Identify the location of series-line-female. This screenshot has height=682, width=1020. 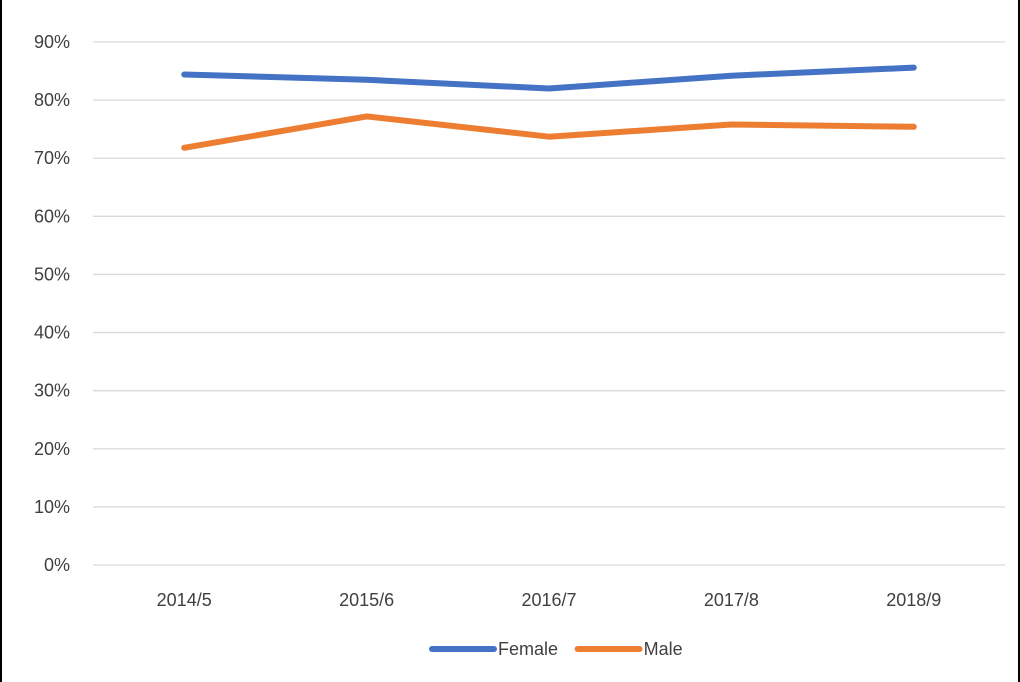
(549, 78).